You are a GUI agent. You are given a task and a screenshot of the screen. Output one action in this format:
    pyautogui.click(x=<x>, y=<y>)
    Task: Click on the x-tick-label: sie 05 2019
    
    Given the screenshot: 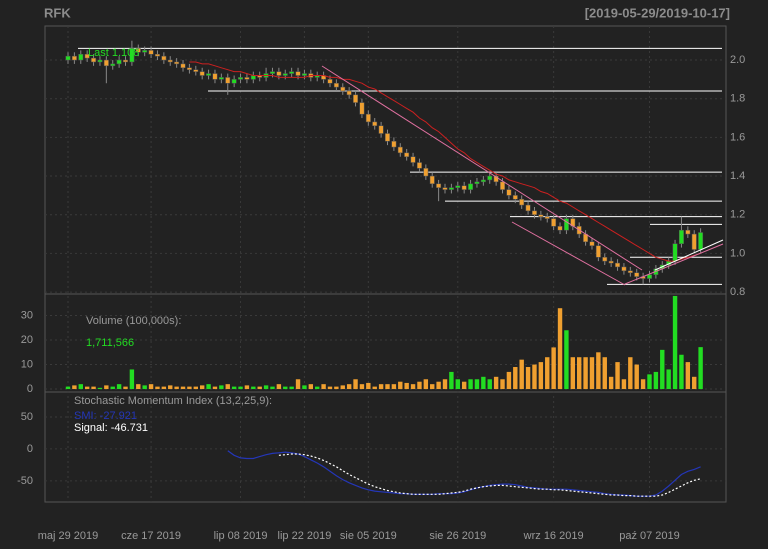 What is the action you would take?
    pyautogui.click(x=368, y=536)
    